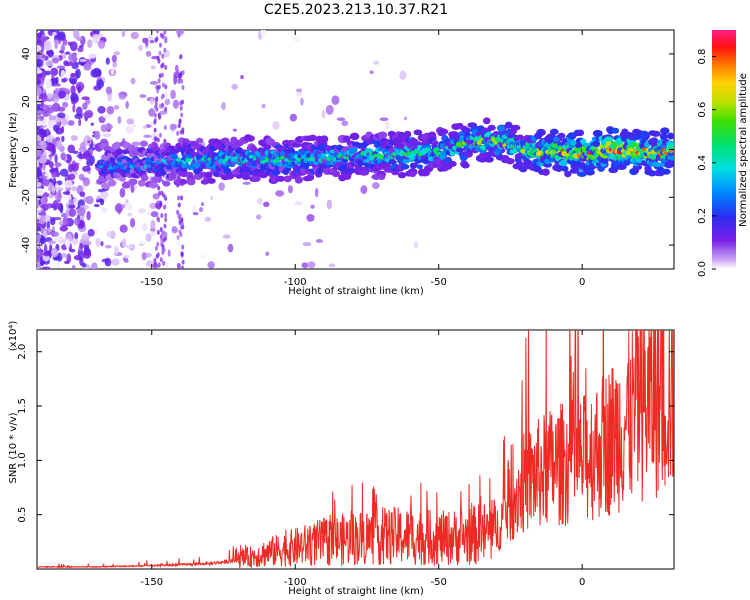  What do you see at coordinates (702, 57) in the screenshot?
I see `colorbar-tick-label: 0.8` at bounding box center [702, 57].